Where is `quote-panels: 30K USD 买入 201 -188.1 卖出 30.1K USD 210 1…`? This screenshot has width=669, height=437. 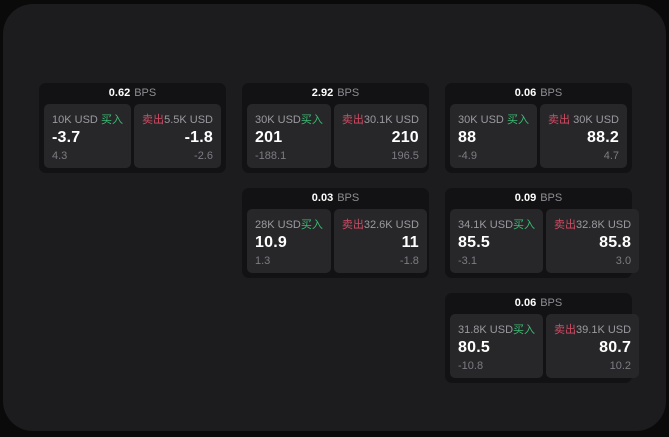
quote-panels: 30K USD 买入 201 -188.1 卖出 30.1K USD 210 1… is located at coordinates (337, 136).